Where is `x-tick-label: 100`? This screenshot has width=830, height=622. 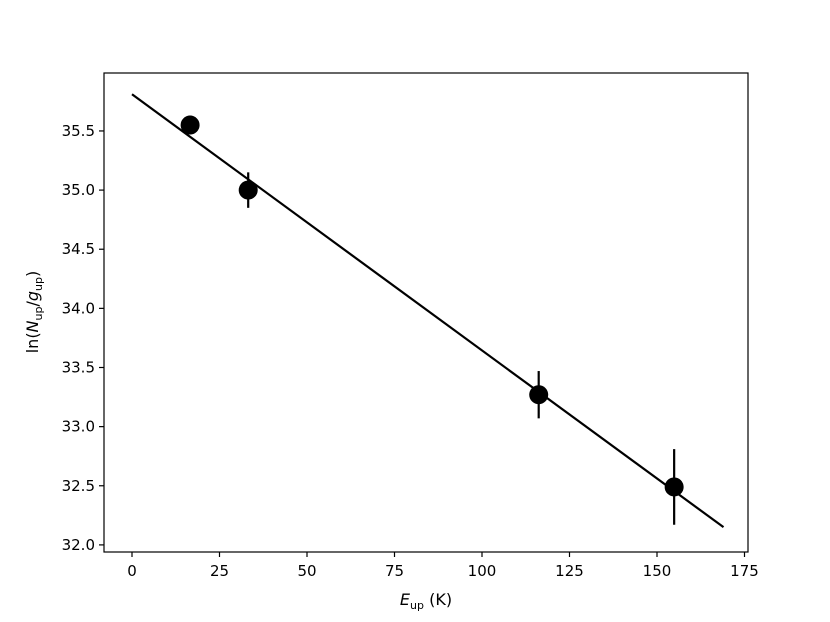 x-tick-label: 100 is located at coordinates (482, 571).